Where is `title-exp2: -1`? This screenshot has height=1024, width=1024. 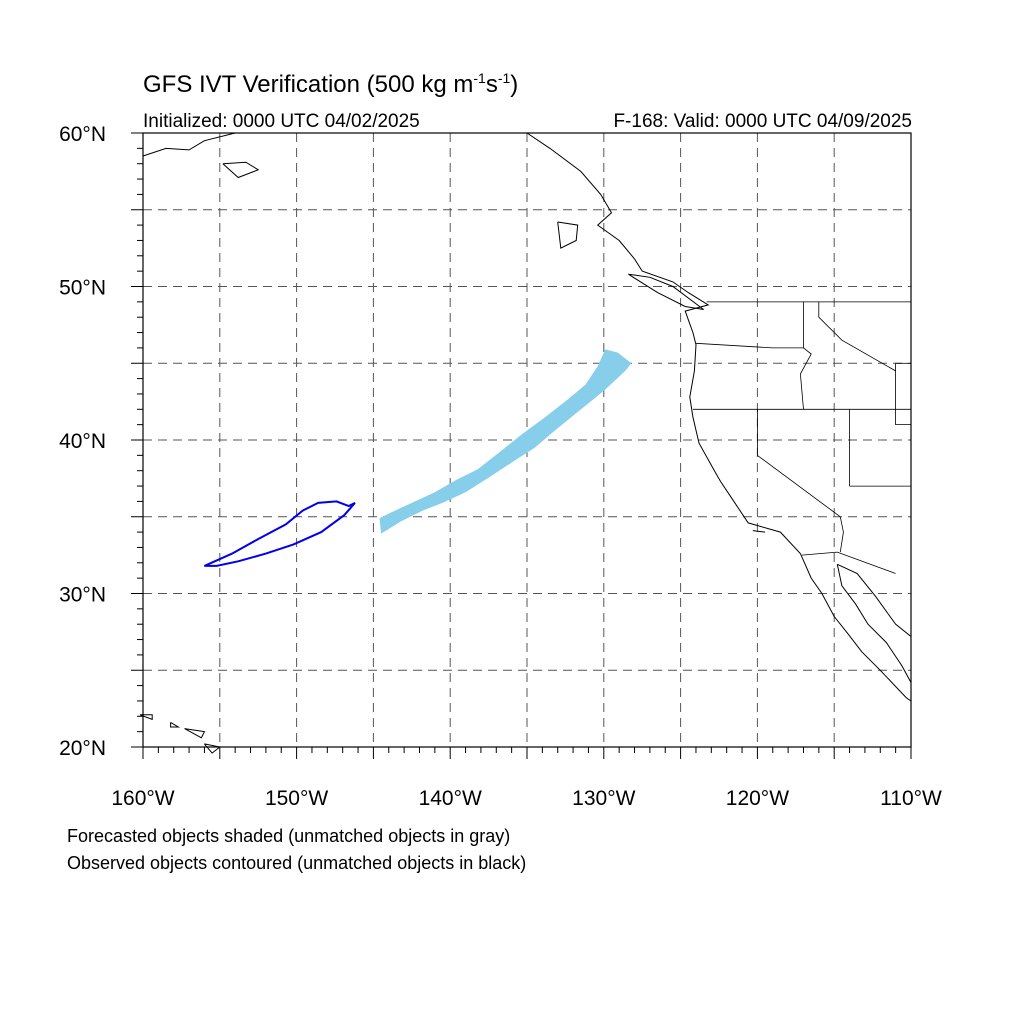
title-exp2: -1 is located at coordinates (504, 78).